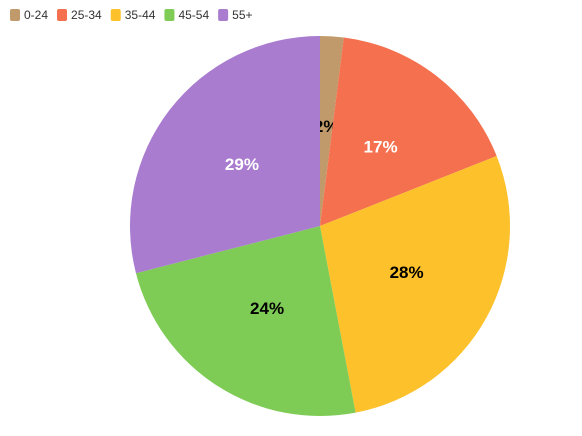 Image resolution: width=582 pixels, height=436 pixels. I want to click on legend-label: 0-24, so click(36, 15).